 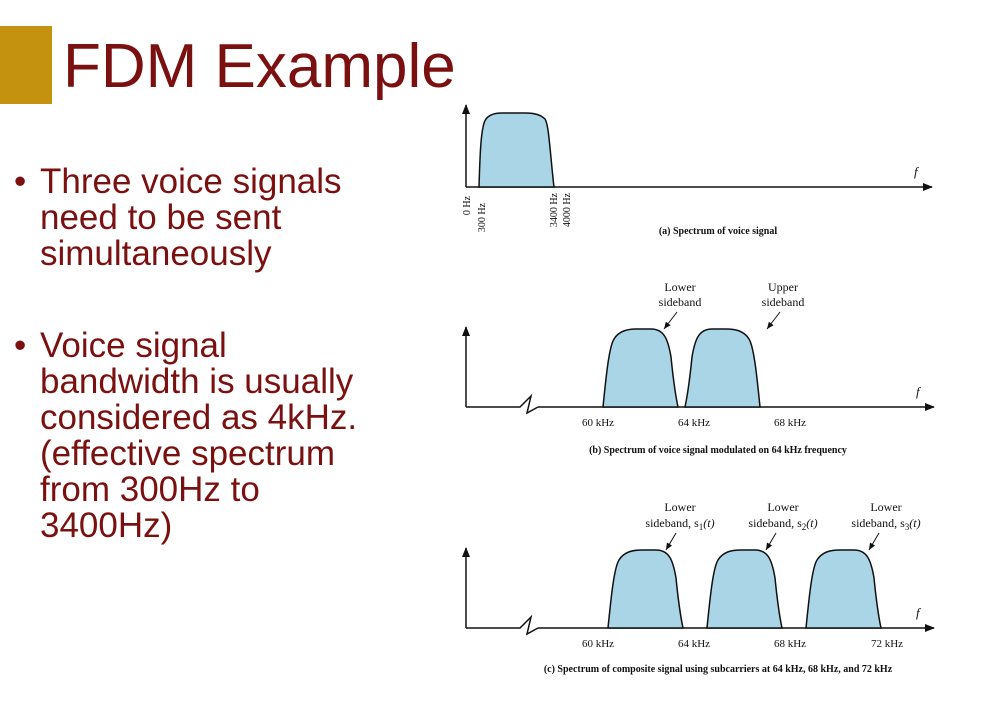 I want to click on panel-c-axis-break, so click(x=502, y=625).